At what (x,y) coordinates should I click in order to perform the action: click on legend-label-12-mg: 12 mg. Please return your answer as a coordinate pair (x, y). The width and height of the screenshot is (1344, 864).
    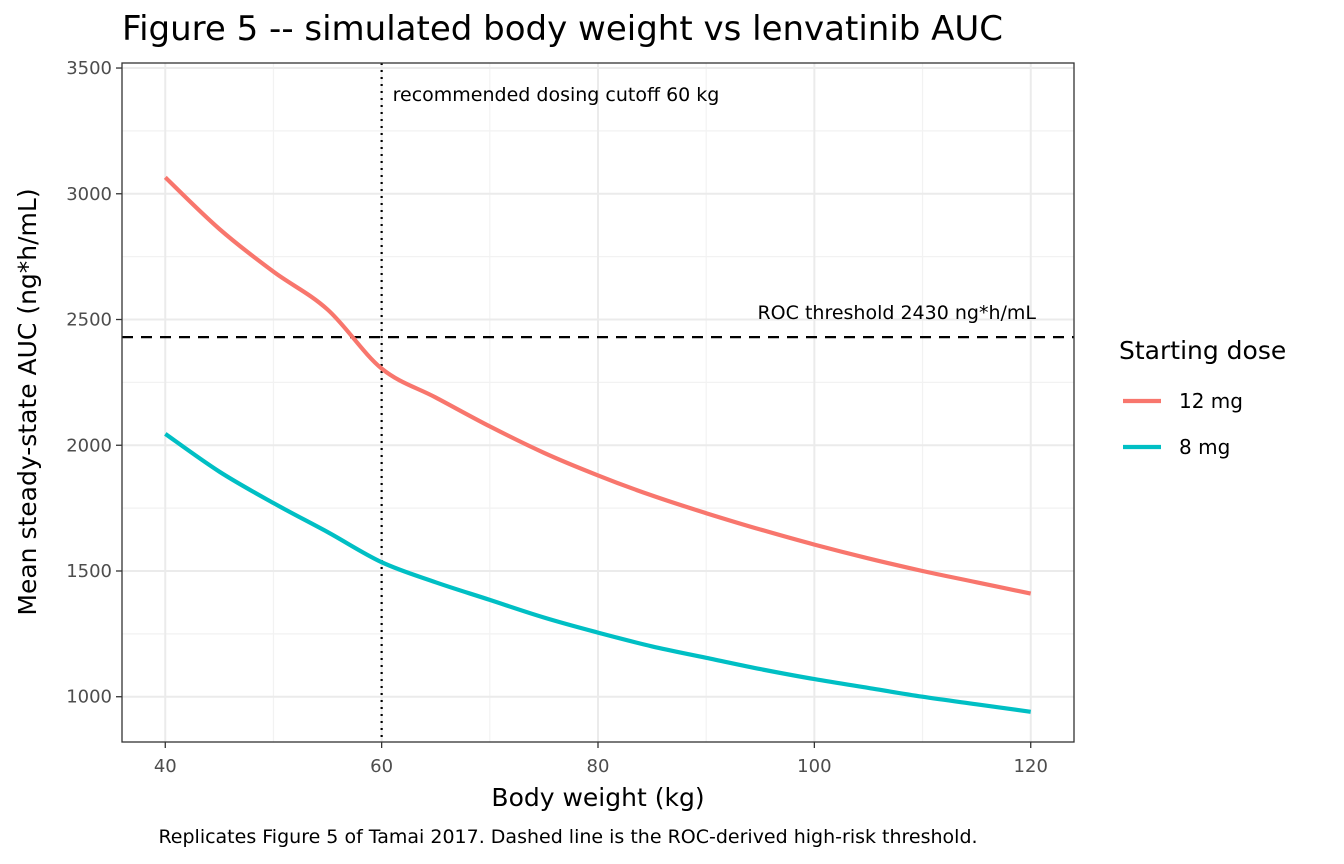
    Looking at the image, I should click on (1211, 401).